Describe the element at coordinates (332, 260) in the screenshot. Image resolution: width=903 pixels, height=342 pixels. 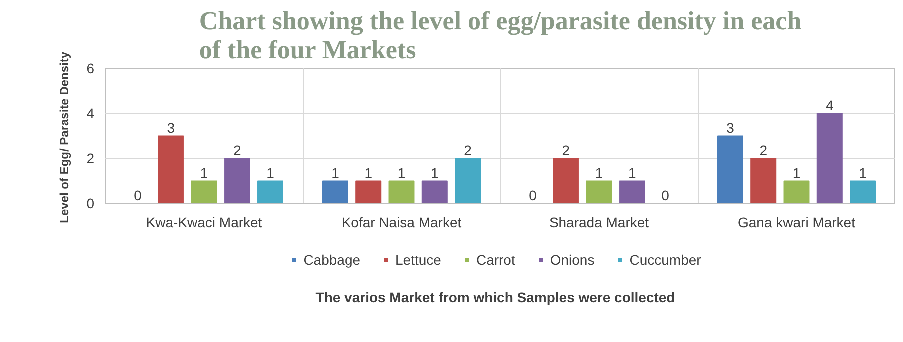
I see `legend-label: Cabbage` at that location.